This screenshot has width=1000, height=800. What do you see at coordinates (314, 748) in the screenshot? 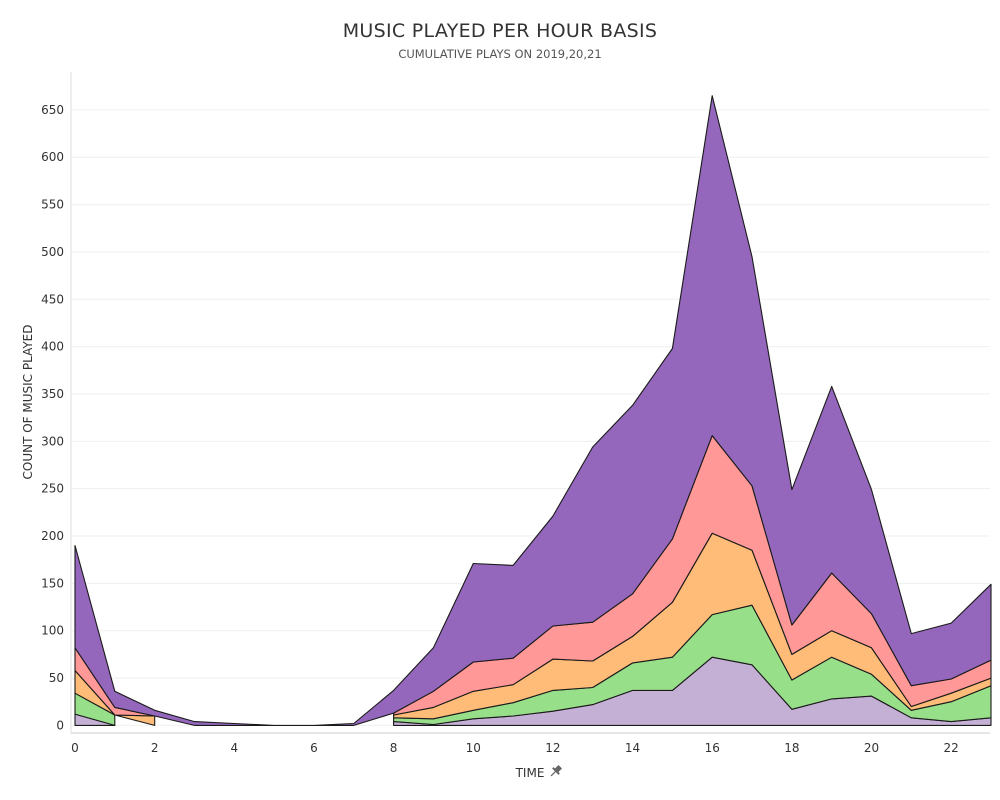
I see `x-tick-label: 6` at bounding box center [314, 748].